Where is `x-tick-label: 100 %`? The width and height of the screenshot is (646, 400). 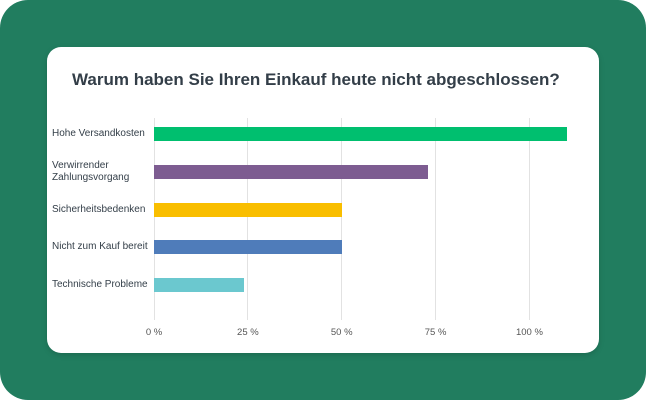 x-tick-label: 100 % is located at coordinates (529, 332).